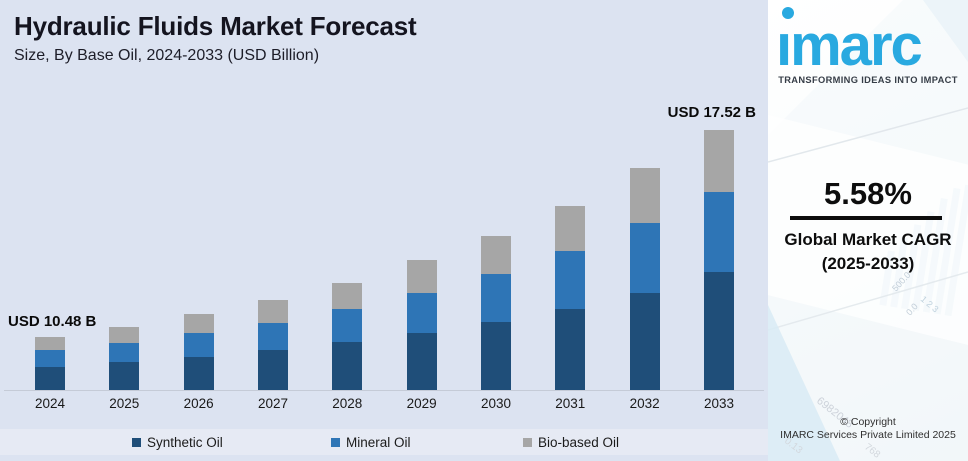  Describe the element at coordinates (347, 325) in the screenshot. I see `bar-segment-mineral-oil-2028` at that location.